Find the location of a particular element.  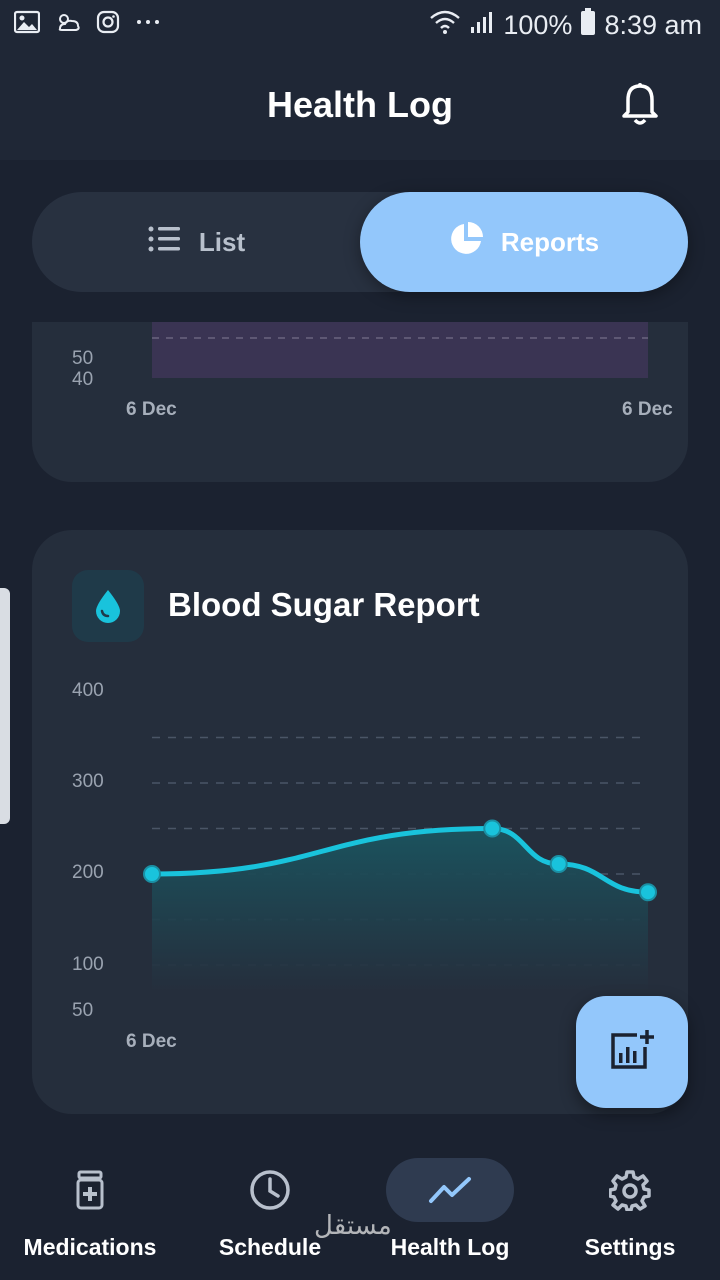

top-y-tick: 40 is located at coordinates (83, 379).